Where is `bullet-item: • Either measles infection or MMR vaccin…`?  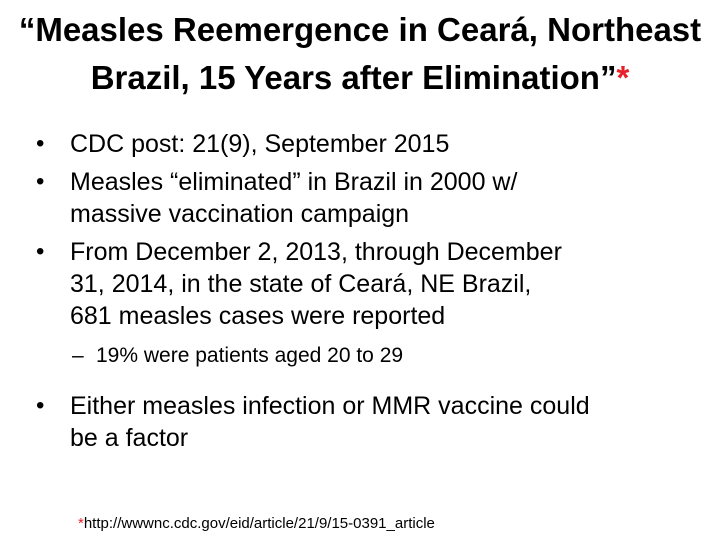
bullet-item: • Either measles infection or MMR vaccin… is located at coordinates (376, 422).